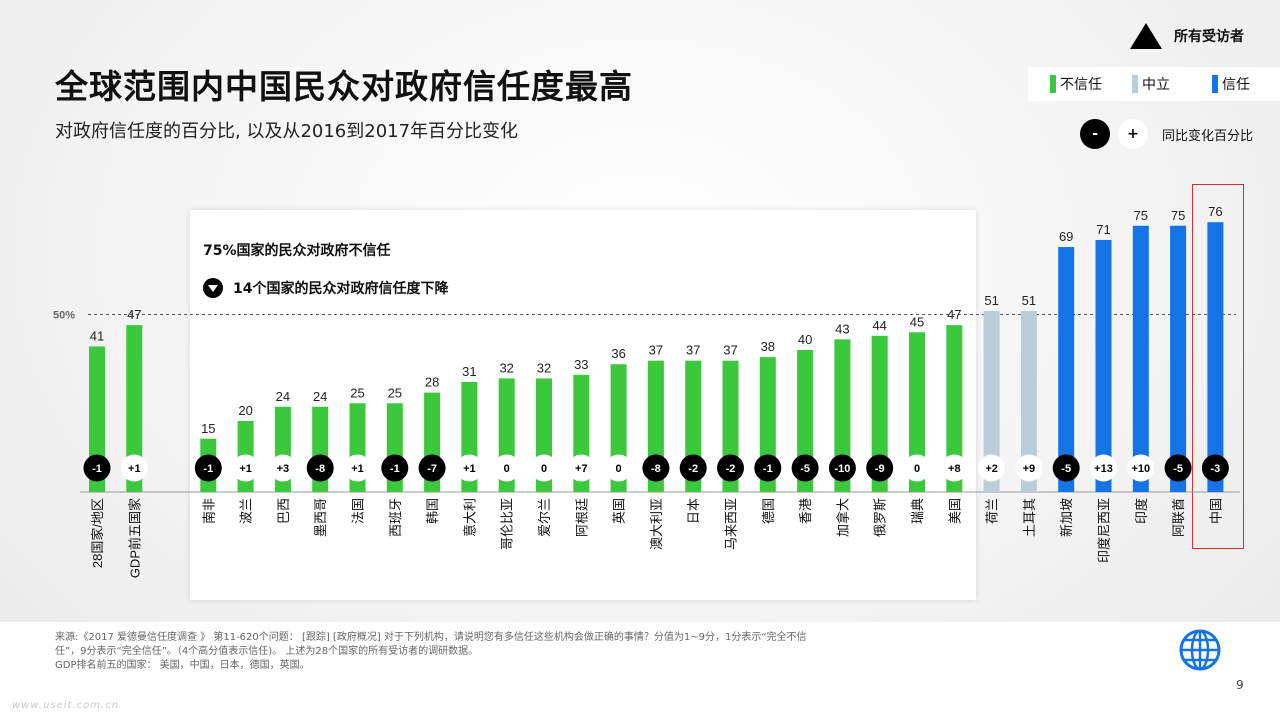  I want to click on source-line-3: GDP排名前五的国家： 美国，中国，日本，德国，英国。, so click(182, 665).